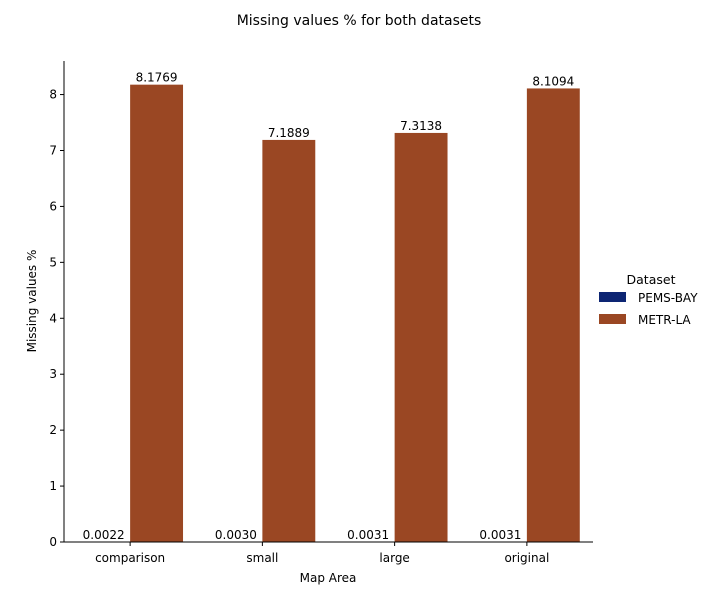 This screenshot has height=600, width=718. I want to click on data-label: 8.1769, so click(157, 78).